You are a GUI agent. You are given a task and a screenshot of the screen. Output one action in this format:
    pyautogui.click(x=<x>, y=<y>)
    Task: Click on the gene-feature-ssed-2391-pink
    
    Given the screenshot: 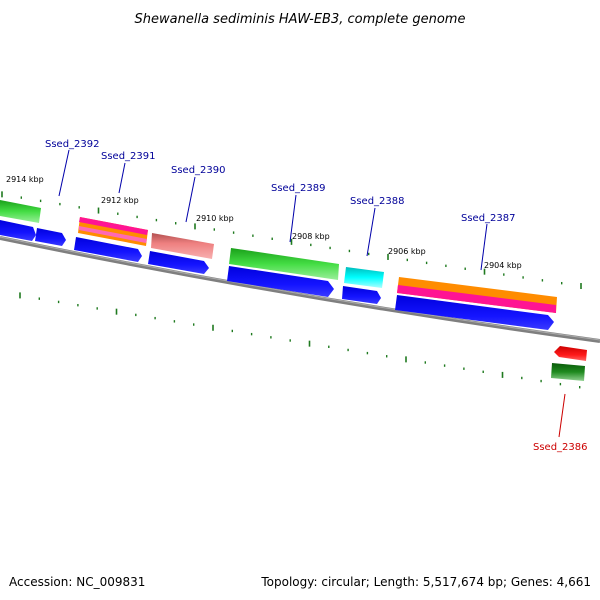 What is the action you would take?
    pyautogui.click(x=113, y=234)
    